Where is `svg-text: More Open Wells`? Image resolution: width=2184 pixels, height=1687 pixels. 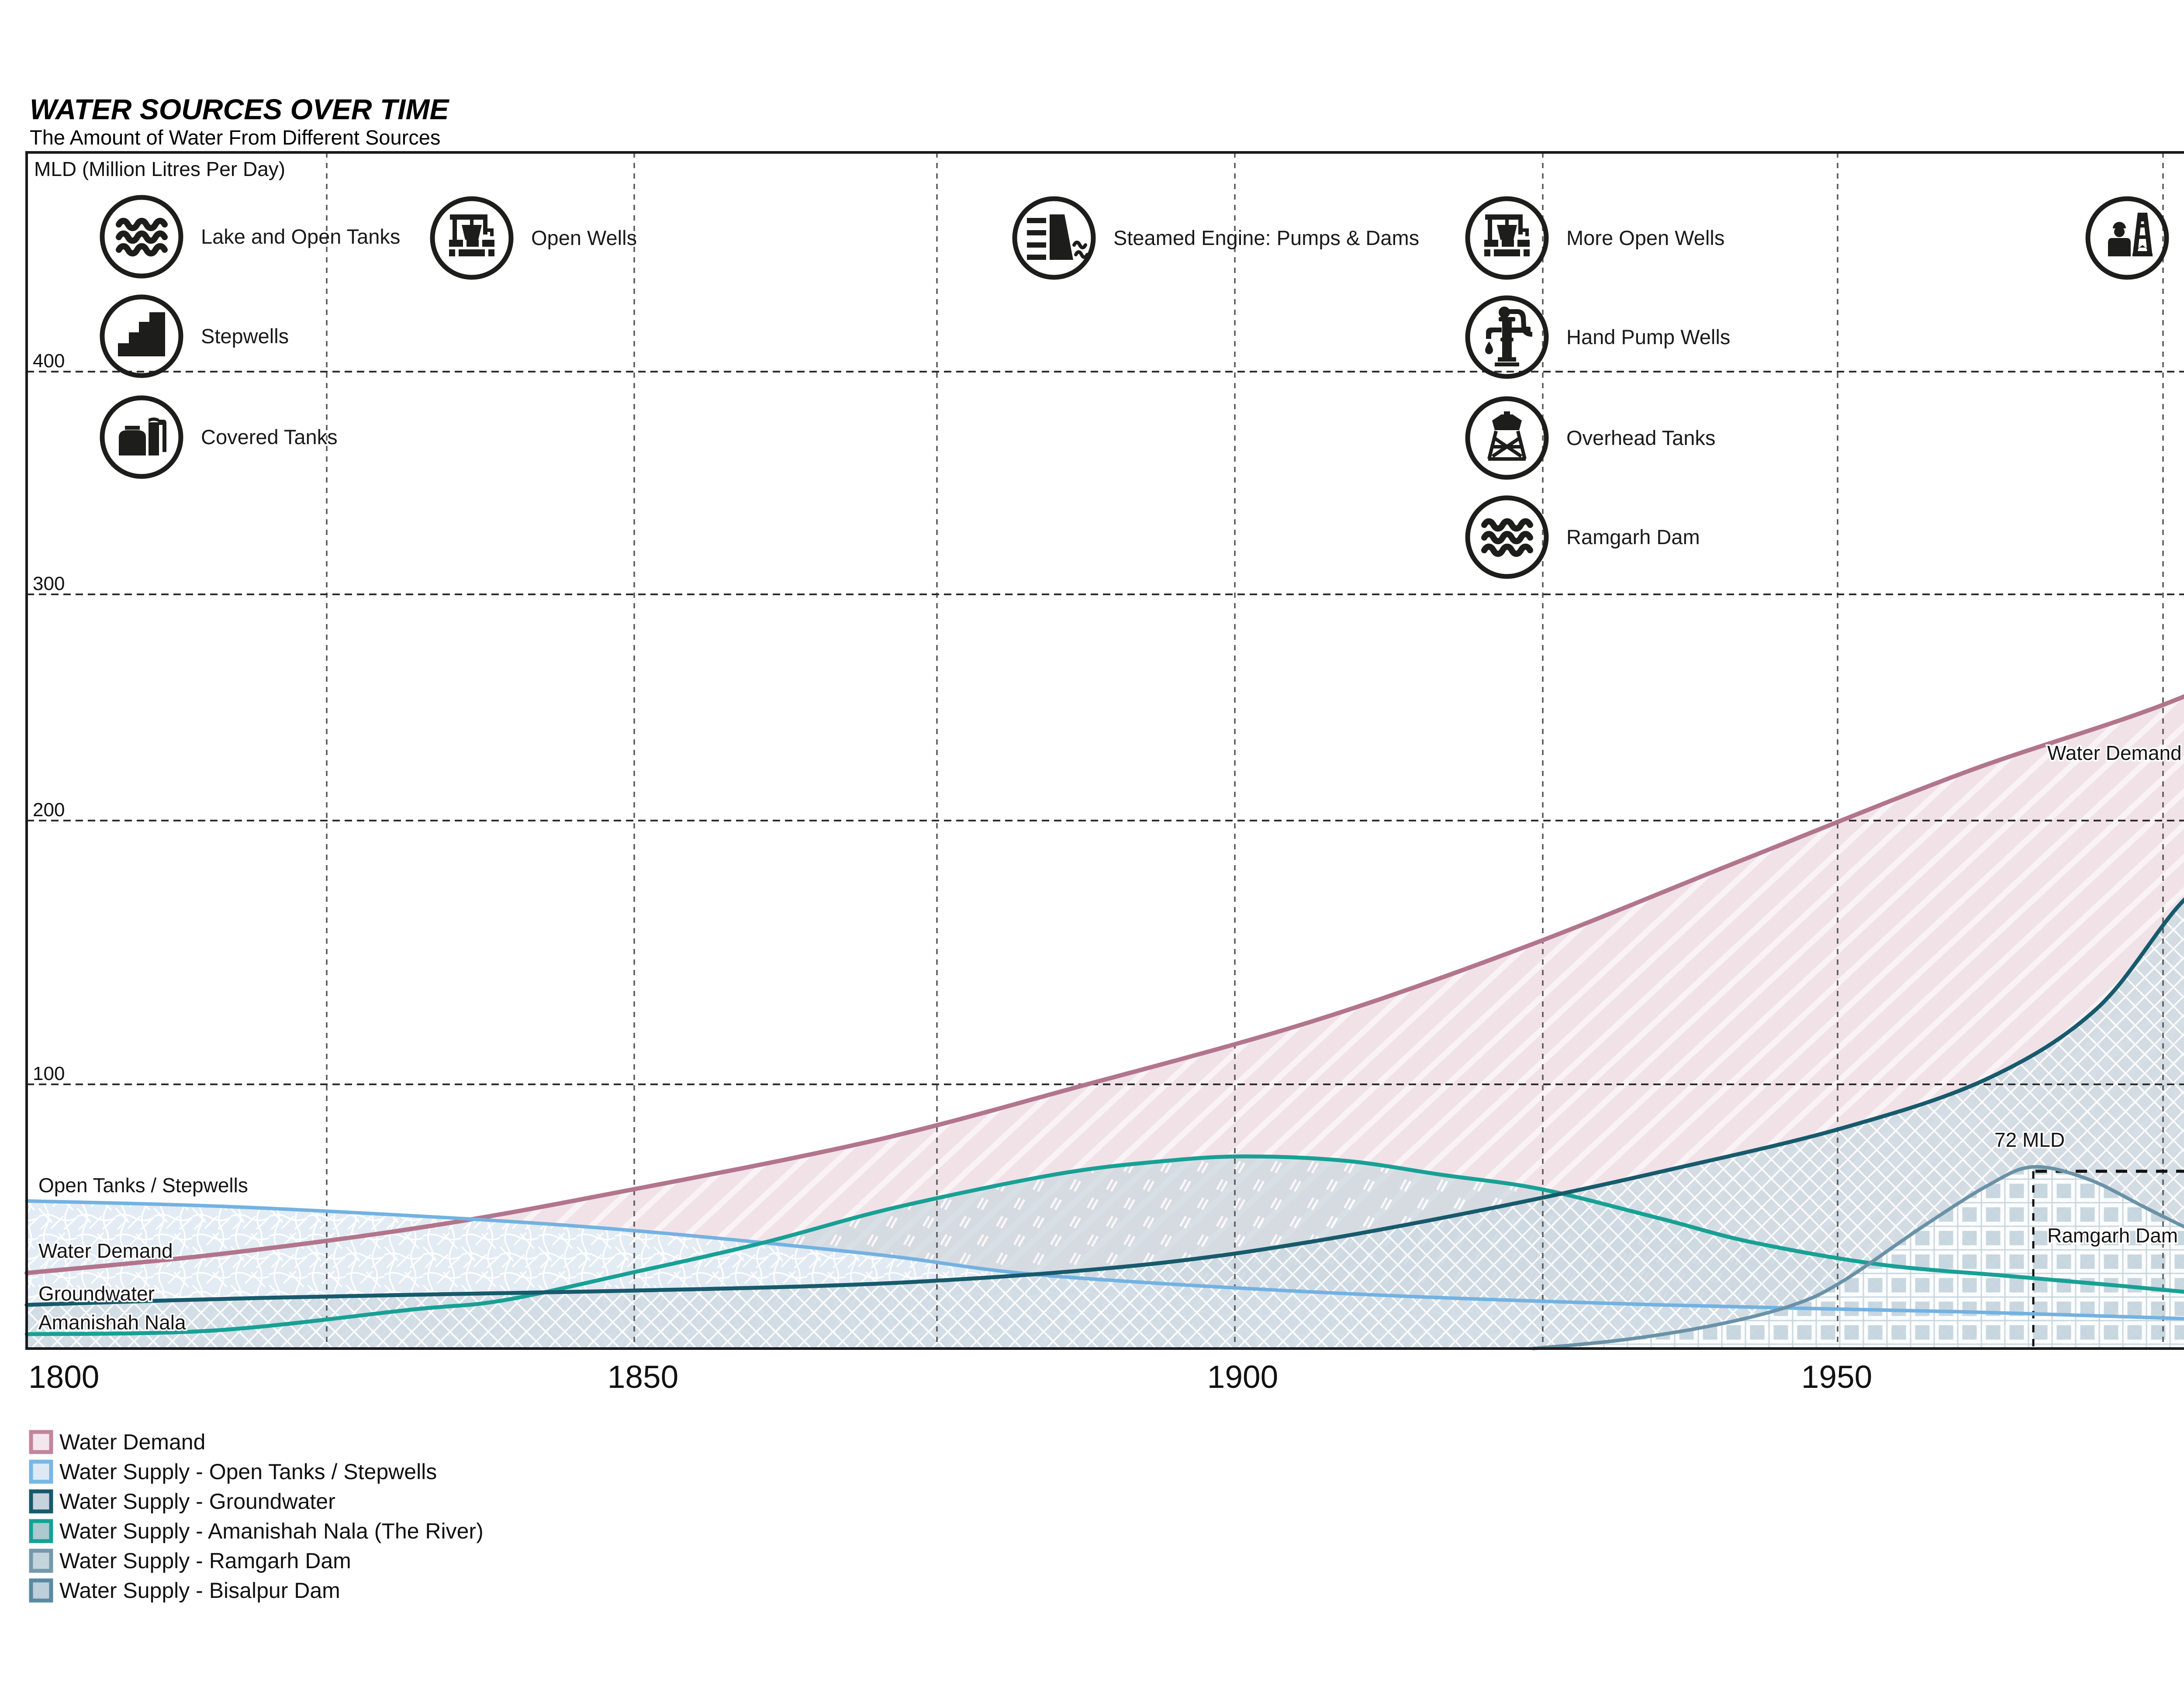 svg-text: More Open Wells is located at coordinates (1645, 237).